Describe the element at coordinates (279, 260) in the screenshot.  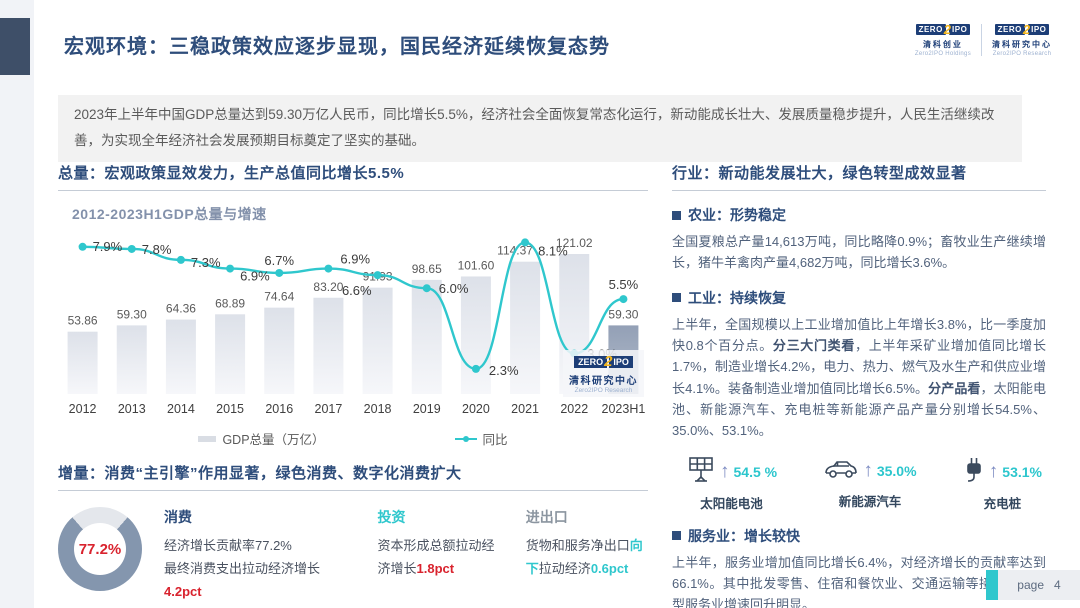
I see `svg-text: 6.7%` at that location.